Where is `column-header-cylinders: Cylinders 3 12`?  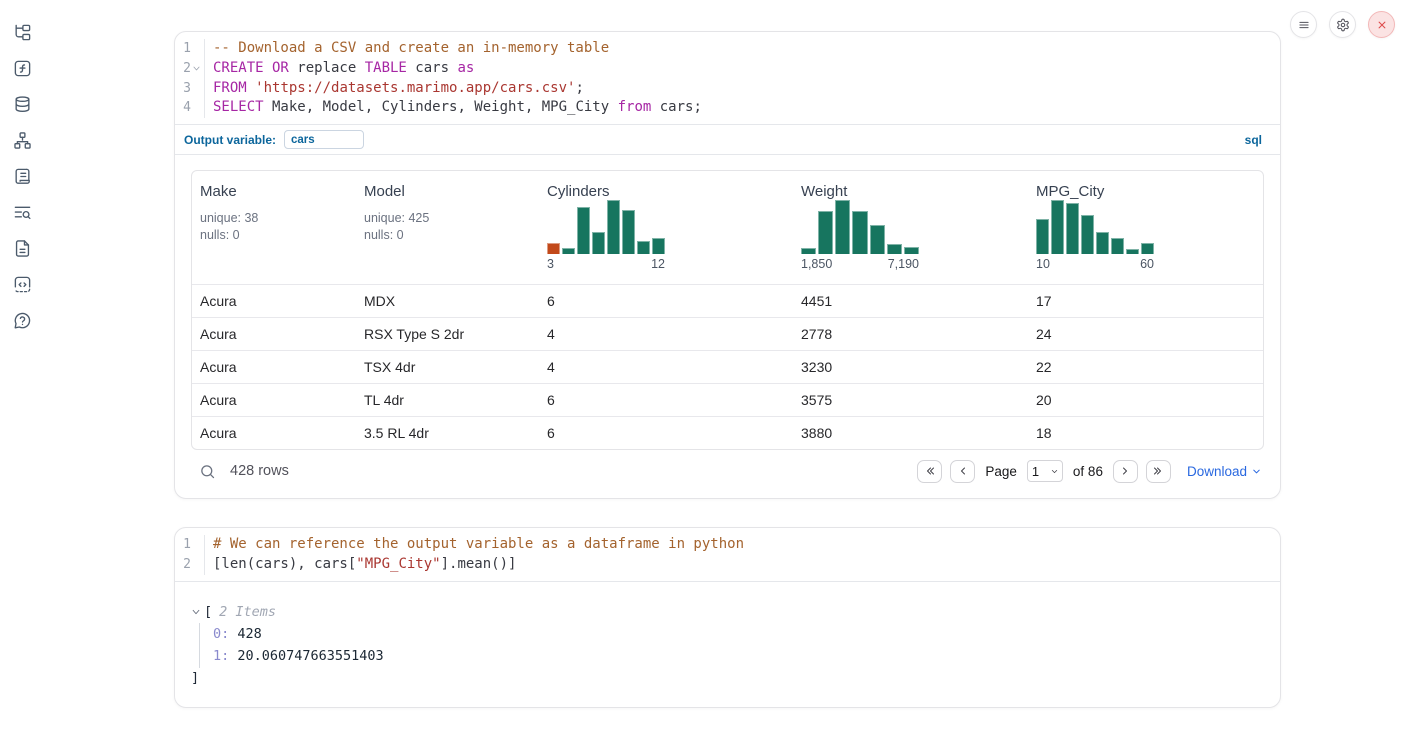 column-header-cylinders: Cylinders 3 12 is located at coordinates (666, 227).